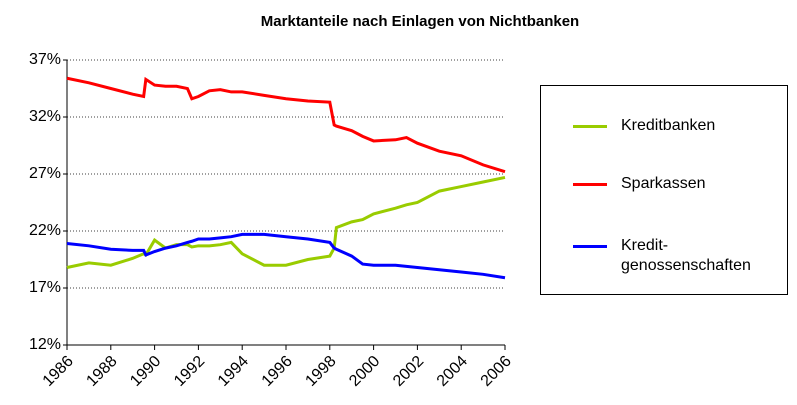 The image size is (797, 405). What do you see at coordinates (45, 230) in the screenshot?
I see `y-tick-label: 22%` at bounding box center [45, 230].